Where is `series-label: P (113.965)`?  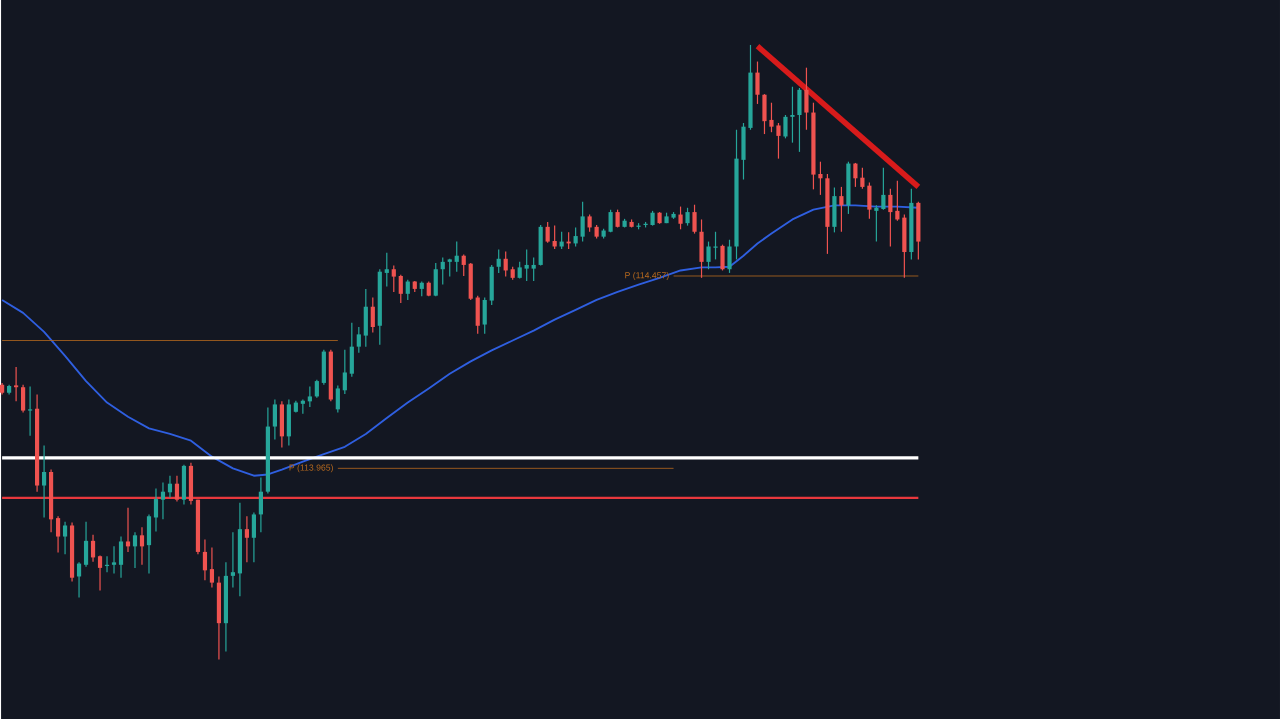
series-label: P (113.965) is located at coordinates (311, 468).